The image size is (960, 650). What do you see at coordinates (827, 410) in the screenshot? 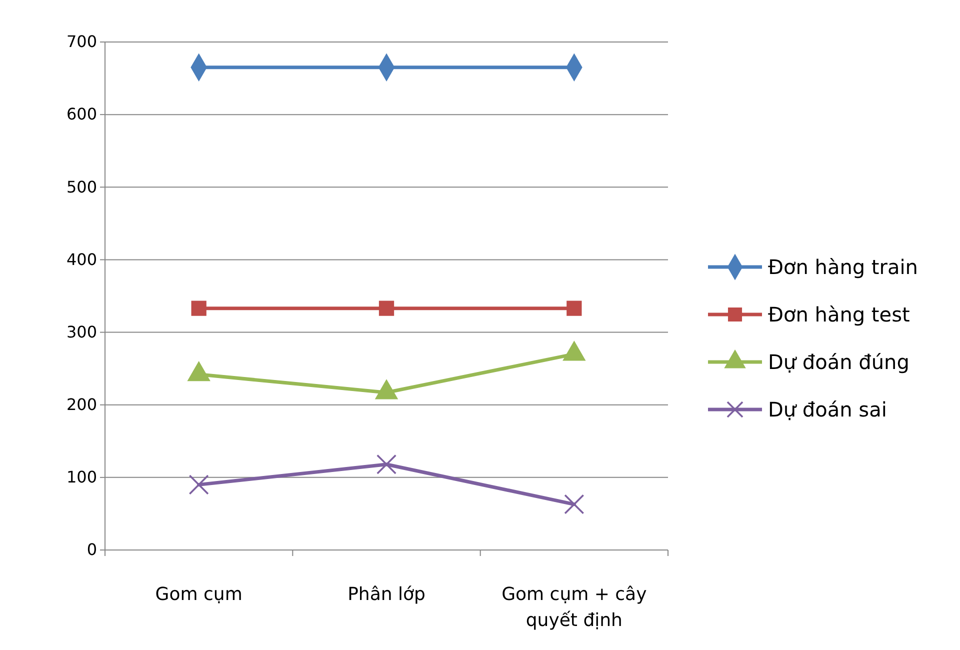
I see `legend-label: Dự đoán sai` at bounding box center [827, 410].